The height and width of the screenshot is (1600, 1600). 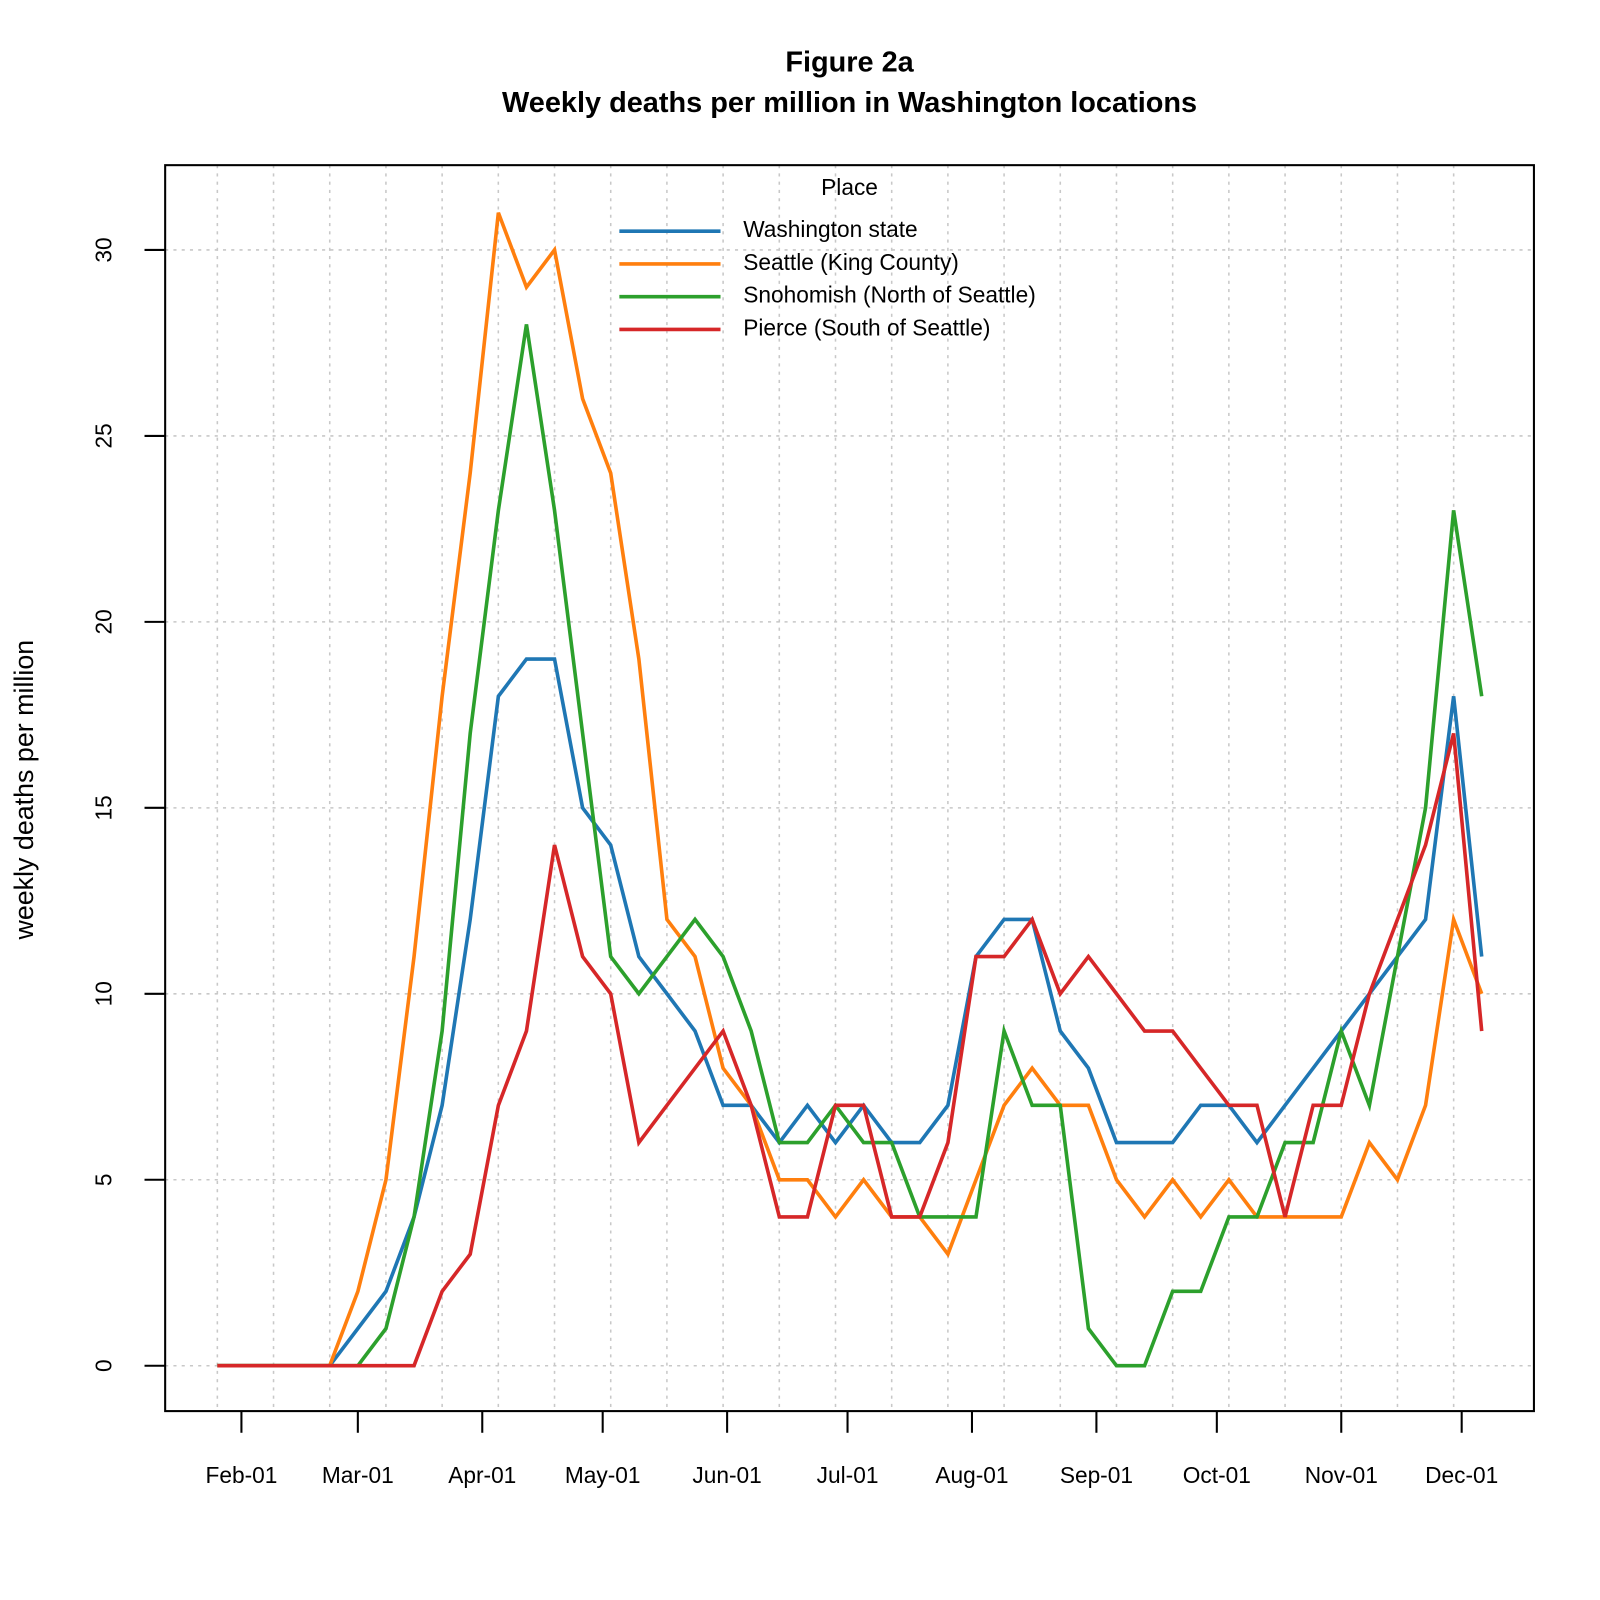 I want to click on y-tick-label: 5, so click(x=103, y=1179).